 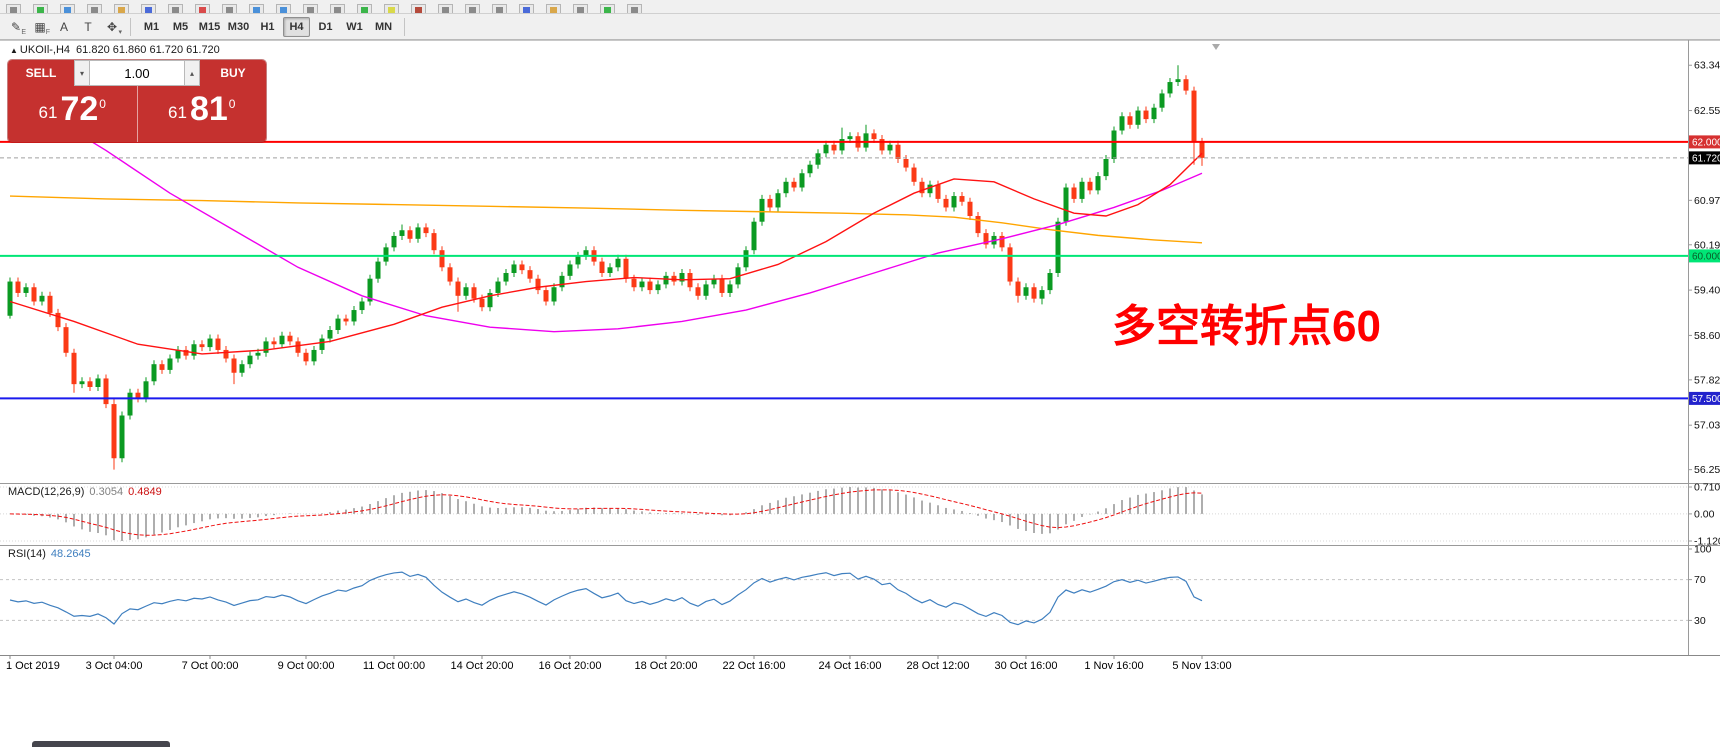 I want to click on volume-increase-button: ▴, so click(x=192, y=73).